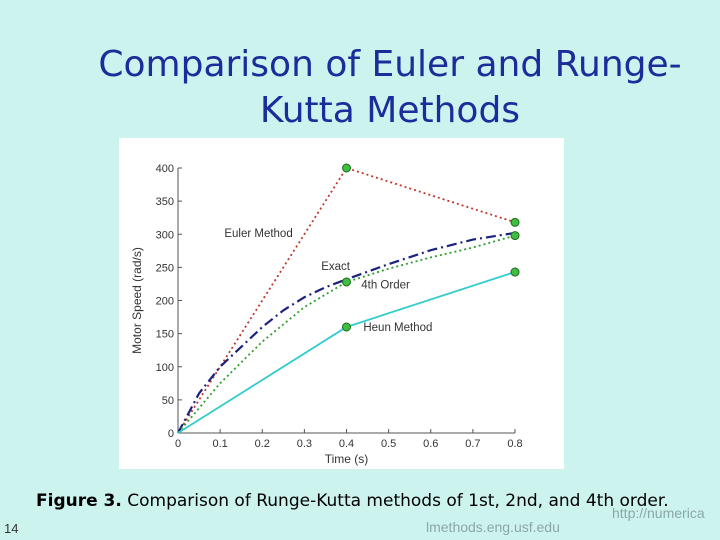  I want to click on y-tick-label: 400, so click(165, 169).